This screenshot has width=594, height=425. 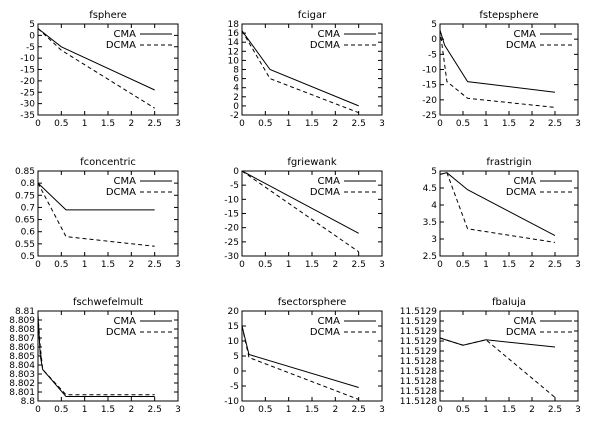 What do you see at coordinates (234, 43) in the screenshot?
I see `y-tick-label: 14` at bounding box center [234, 43].